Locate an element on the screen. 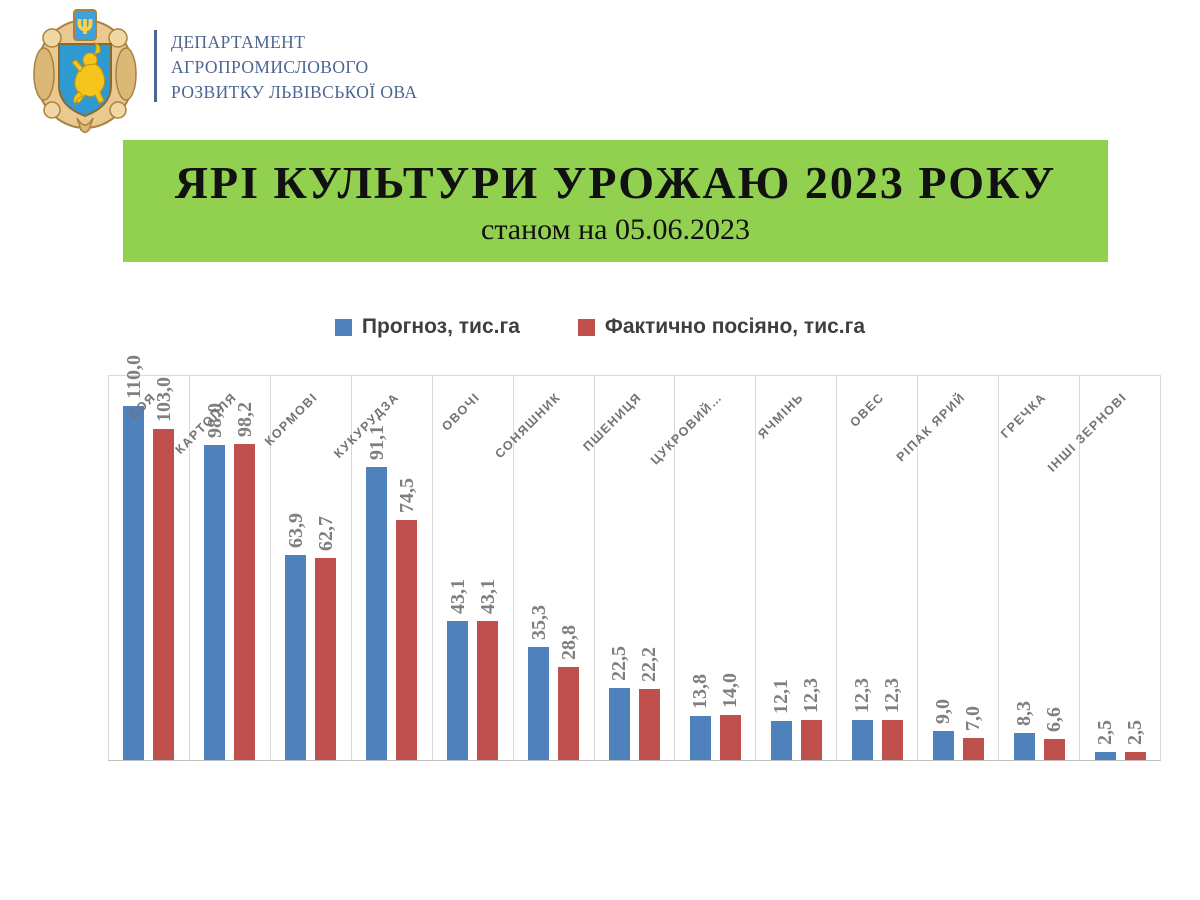  category-label: ОВОЧІ is located at coordinates (460, 412).